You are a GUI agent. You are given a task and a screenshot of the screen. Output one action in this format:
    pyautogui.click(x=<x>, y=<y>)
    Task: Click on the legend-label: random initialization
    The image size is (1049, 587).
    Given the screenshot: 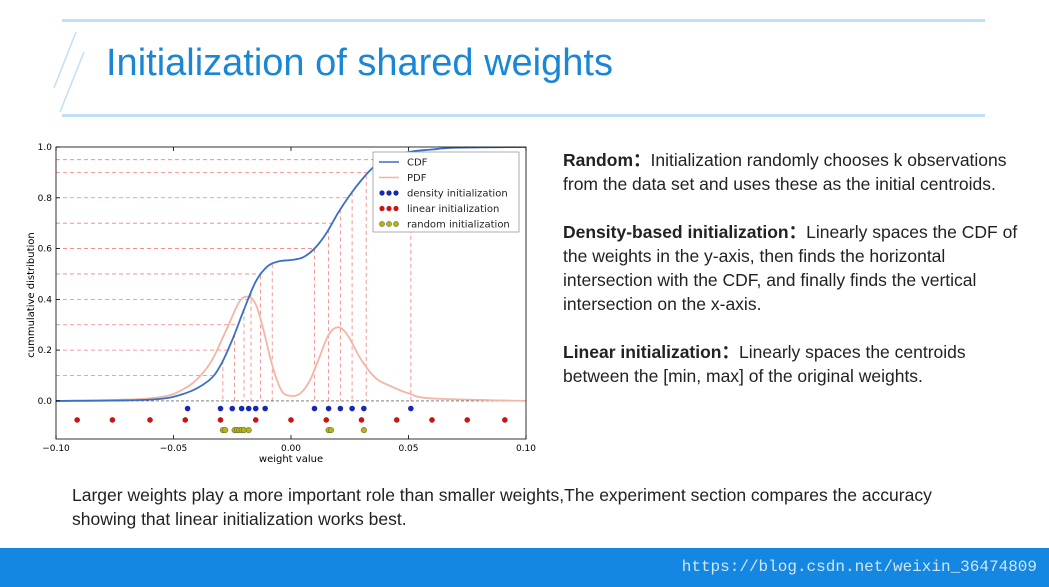 What is the action you would take?
    pyautogui.click(x=458, y=225)
    